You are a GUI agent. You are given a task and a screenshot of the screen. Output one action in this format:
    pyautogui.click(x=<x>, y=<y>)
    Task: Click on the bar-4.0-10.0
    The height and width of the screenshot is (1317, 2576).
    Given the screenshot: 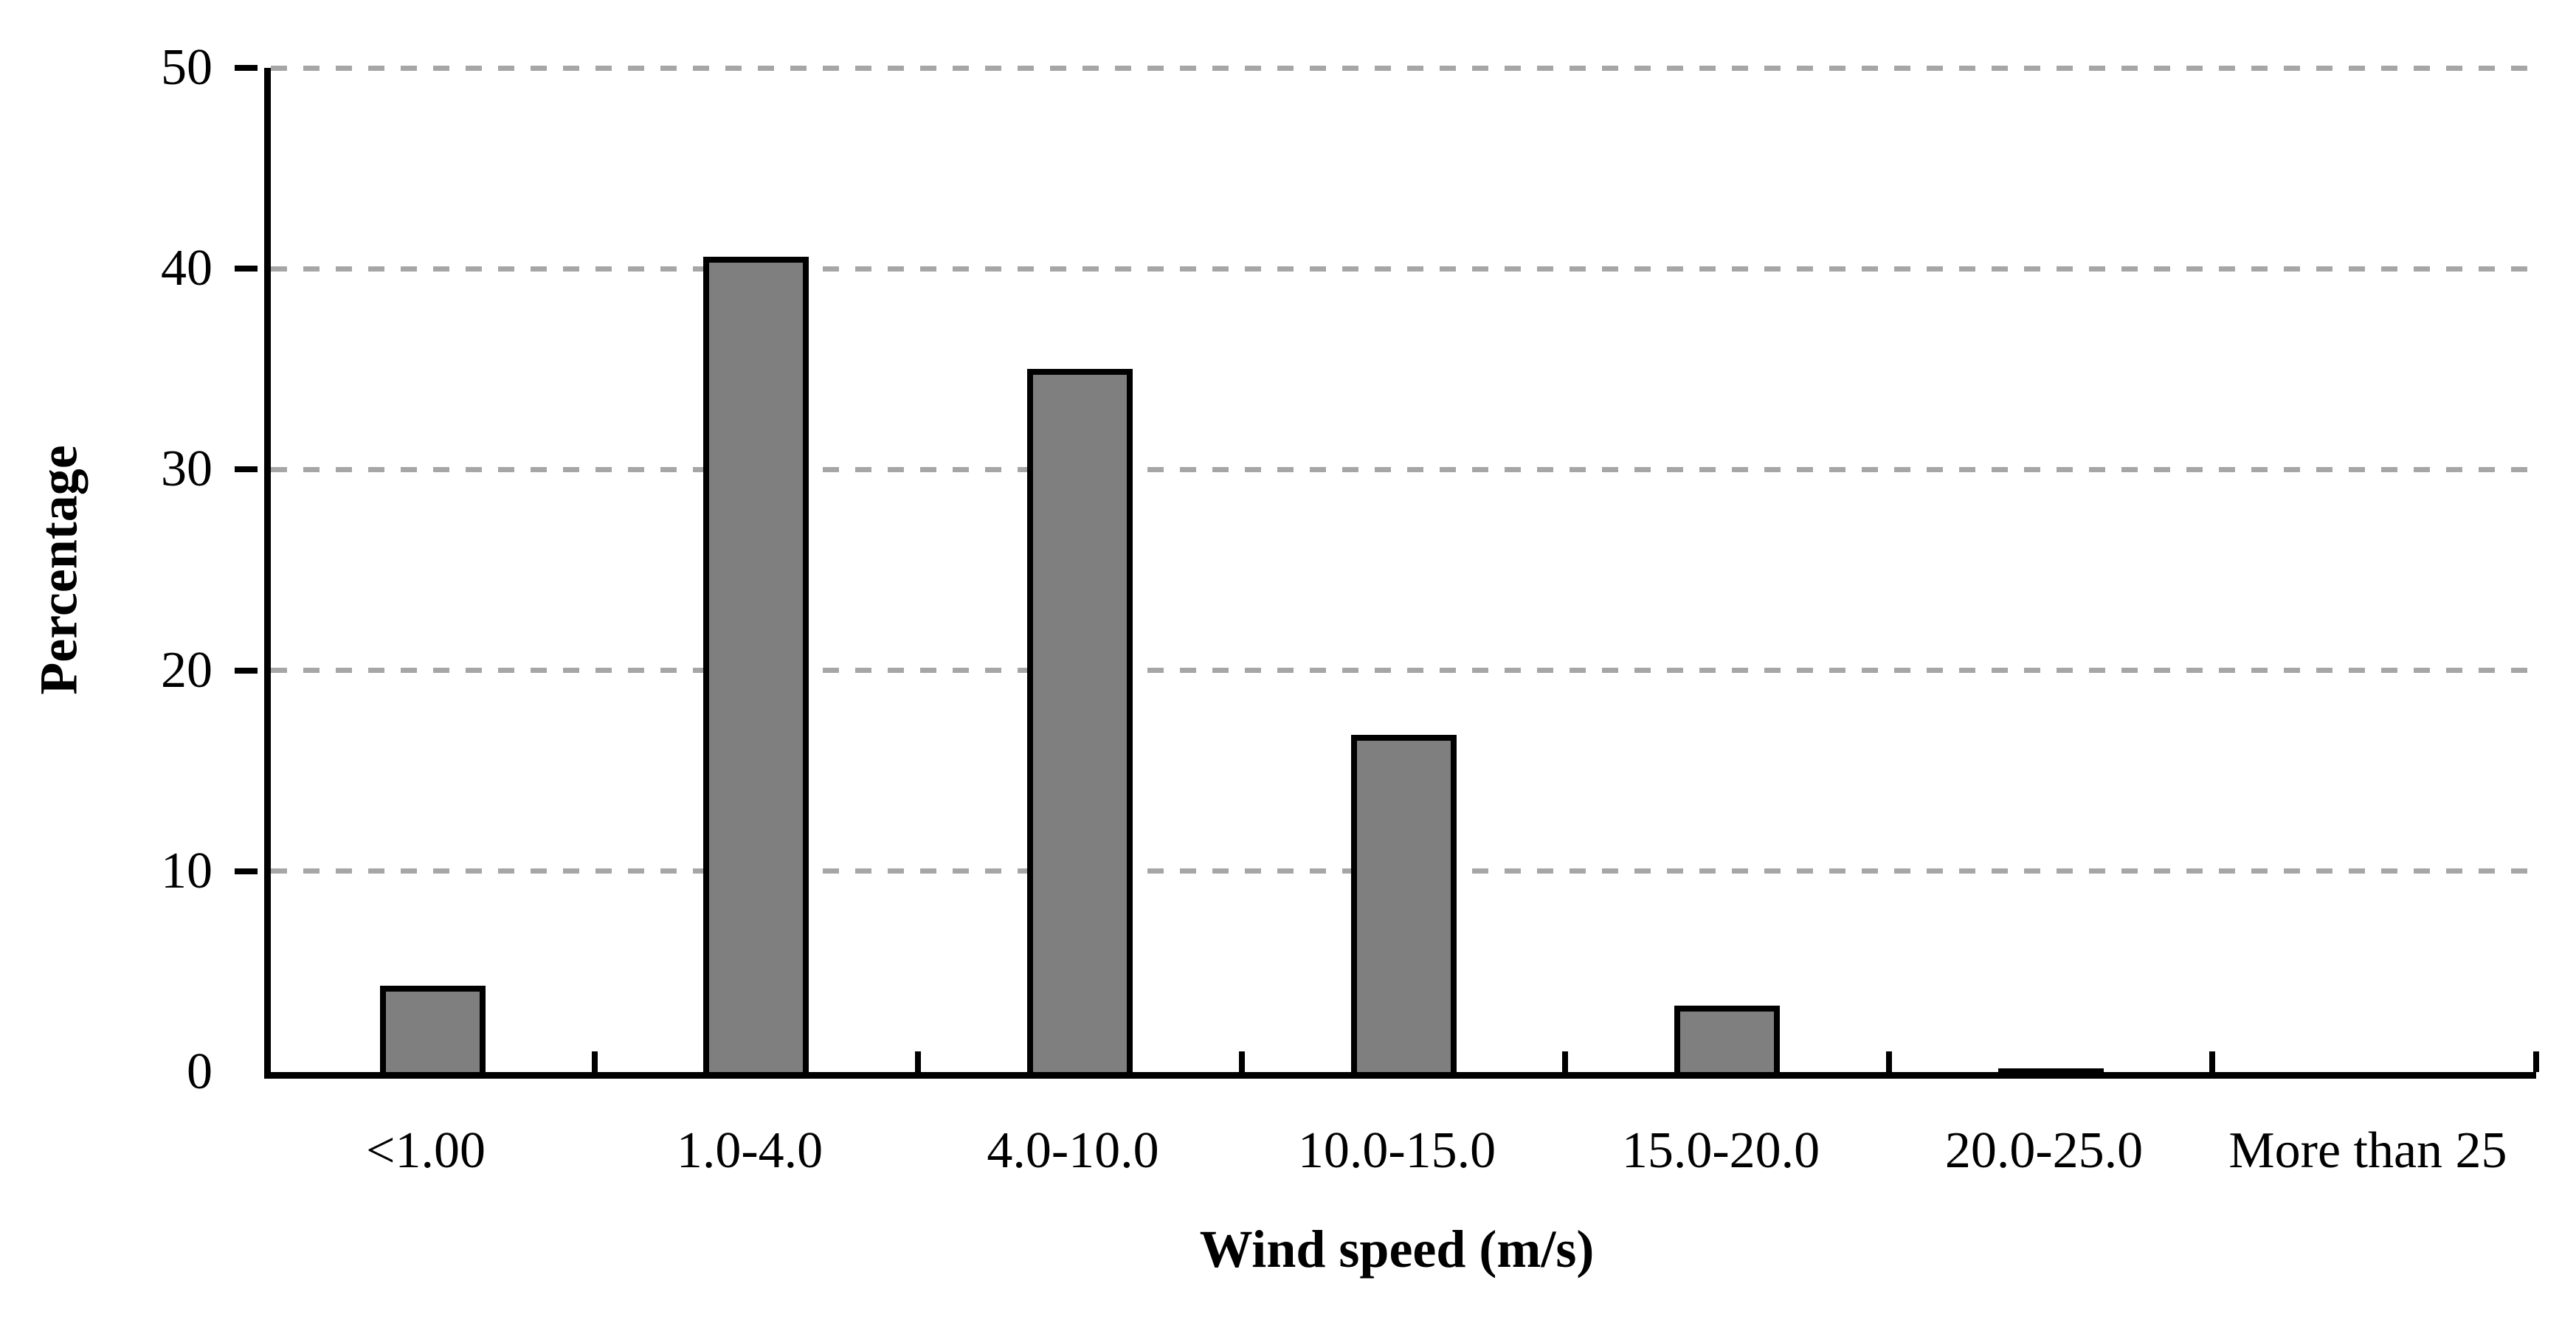 What is the action you would take?
    pyautogui.click(x=1080, y=721)
    